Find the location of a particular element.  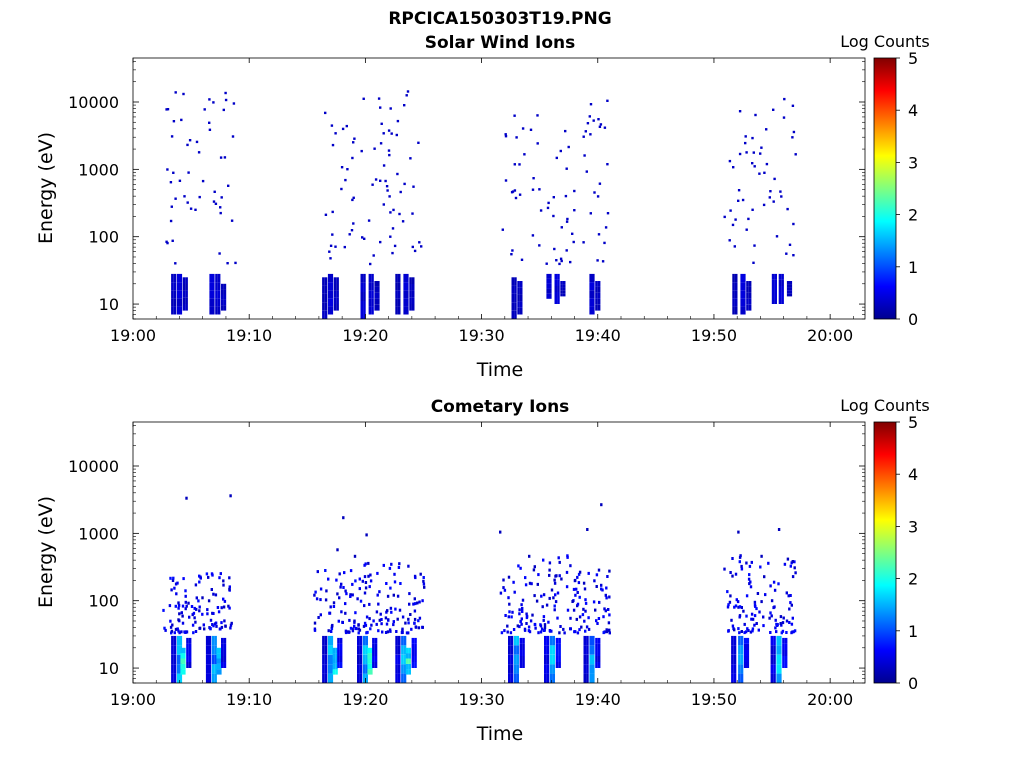

colorbar-tick-label: 5 is located at coordinates (913, 422).